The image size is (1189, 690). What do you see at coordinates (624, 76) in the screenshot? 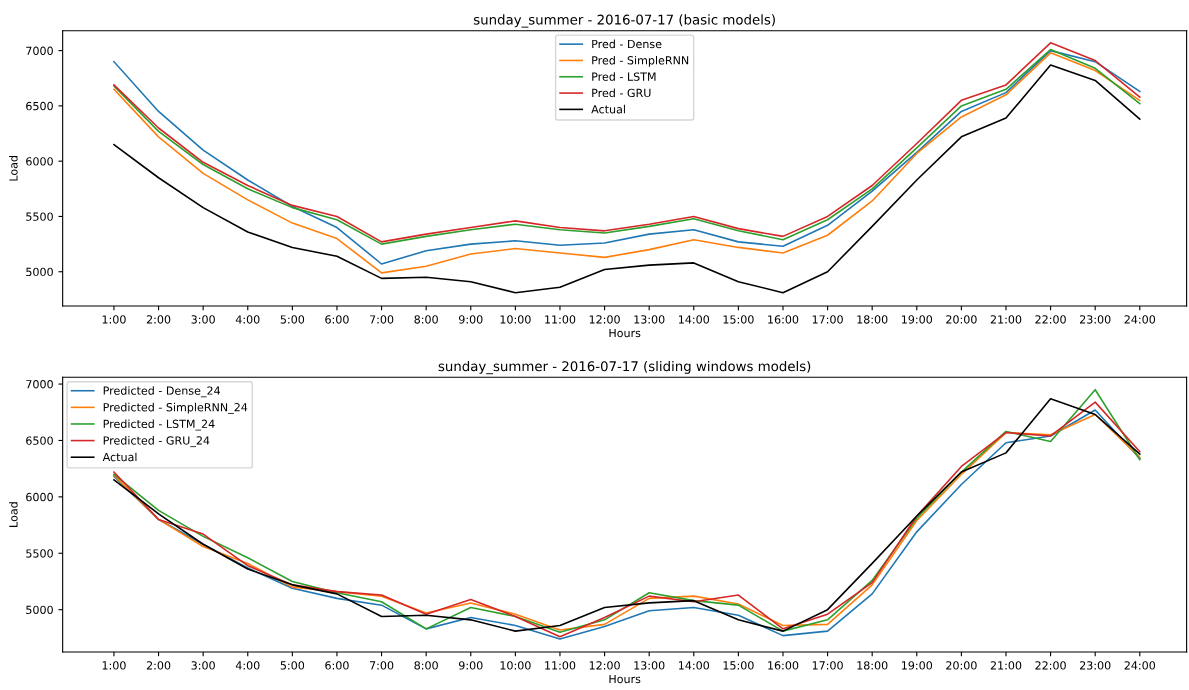
I see `legend-label: Pred - LSTM` at bounding box center [624, 76].